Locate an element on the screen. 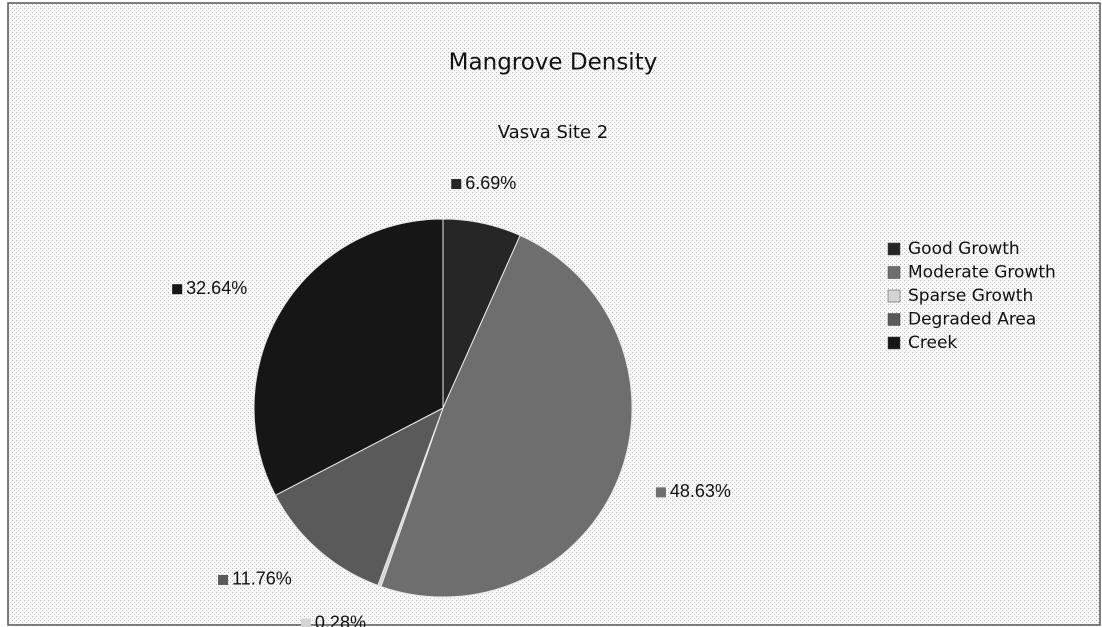 This screenshot has height=627, width=1102. chart-title: Mangrove Density is located at coordinates (553, 63).